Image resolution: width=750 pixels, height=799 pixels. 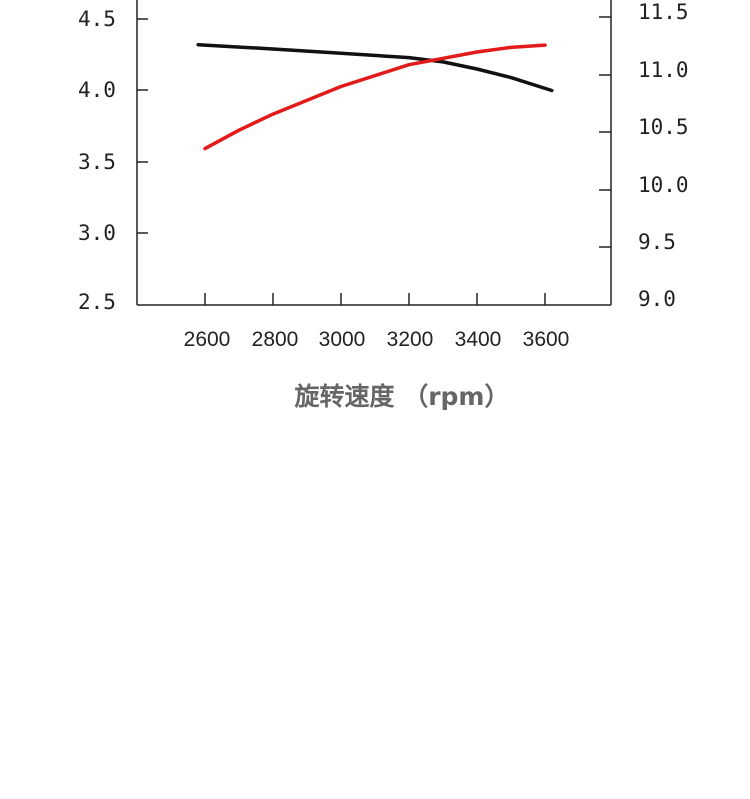 I want to click on x-tick-label: 2600, so click(x=207, y=339).